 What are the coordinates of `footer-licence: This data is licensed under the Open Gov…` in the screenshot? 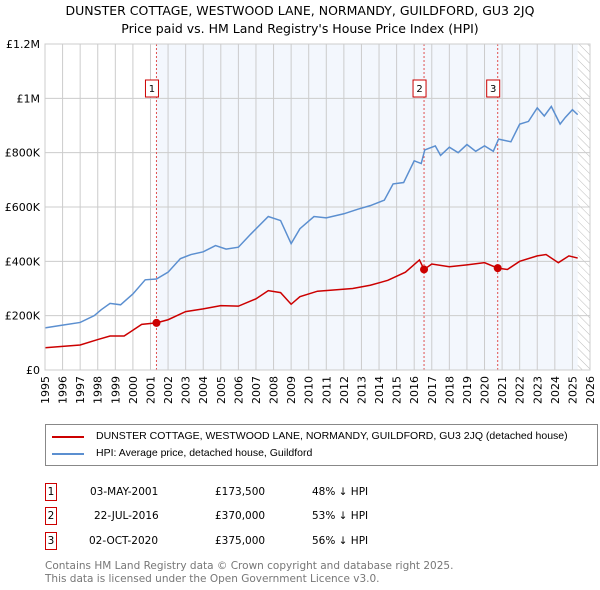 It's located at (212, 579).